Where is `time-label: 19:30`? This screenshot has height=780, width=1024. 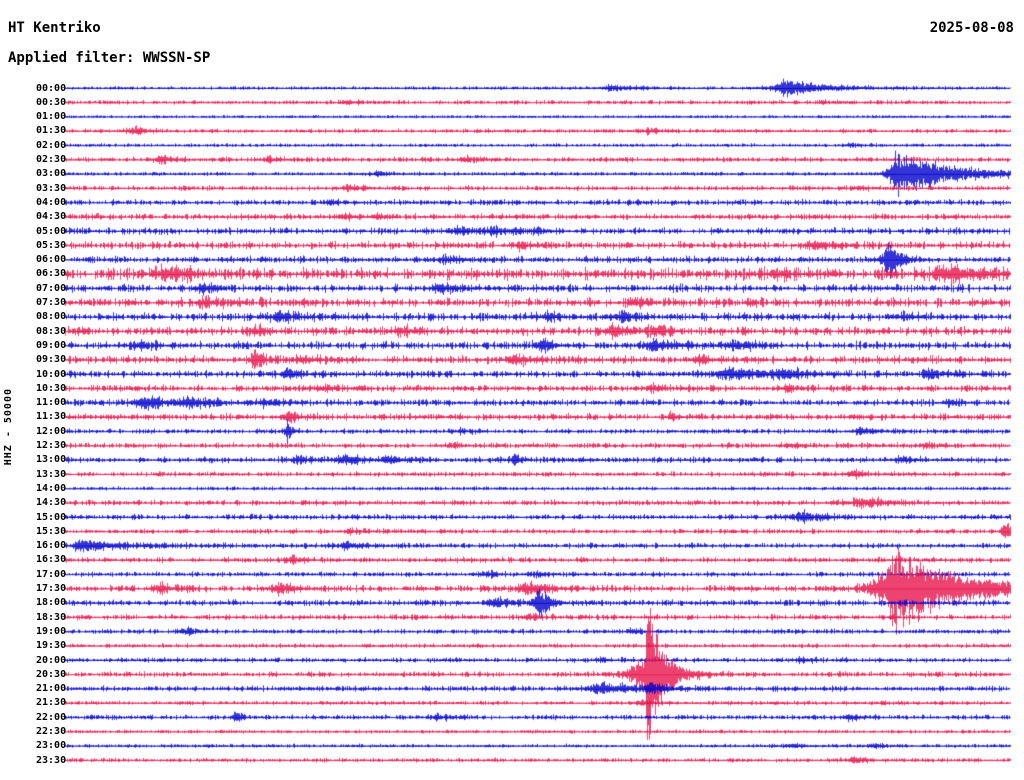 time-label: 19:30 is located at coordinates (51, 646).